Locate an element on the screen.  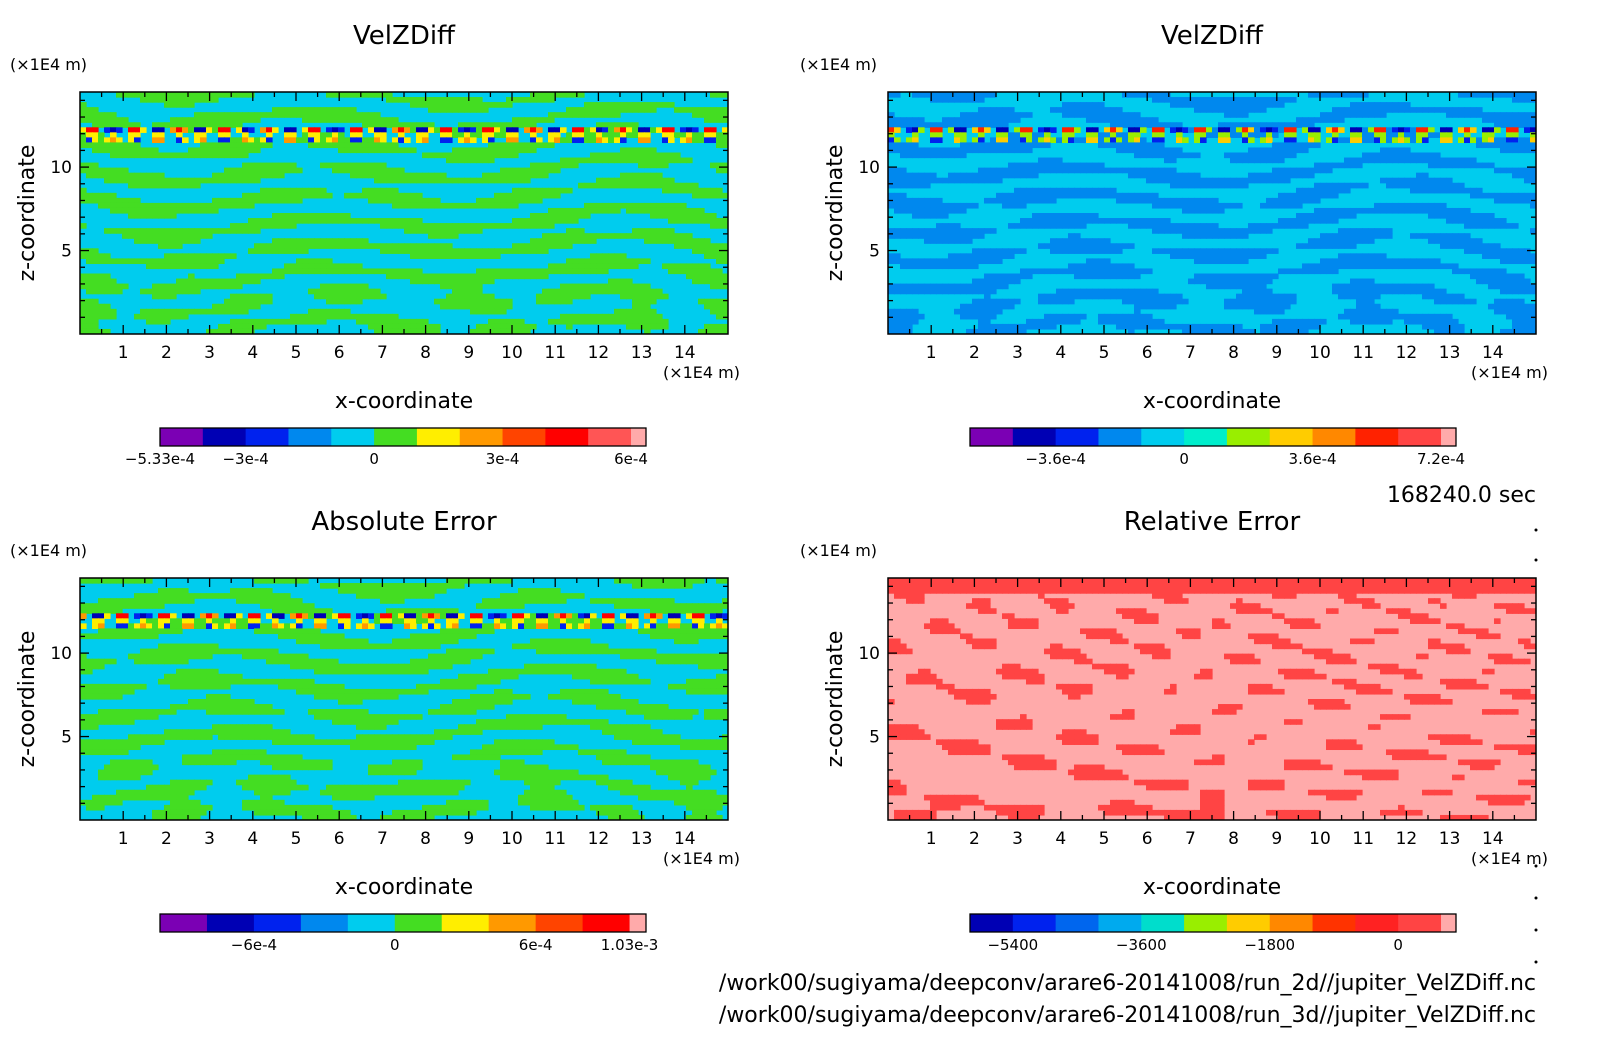
x-tick-label: 7 is located at coordinates (382, 353).